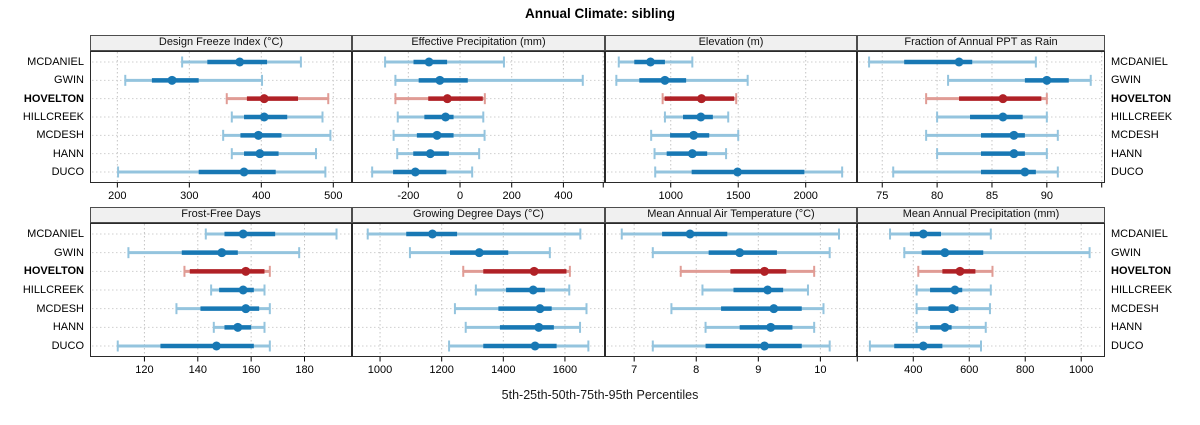  What do you see at coordinates (408, 196) in the screenshot?
I see `axis-tick-label: -200` at bounding box center [408, 196].